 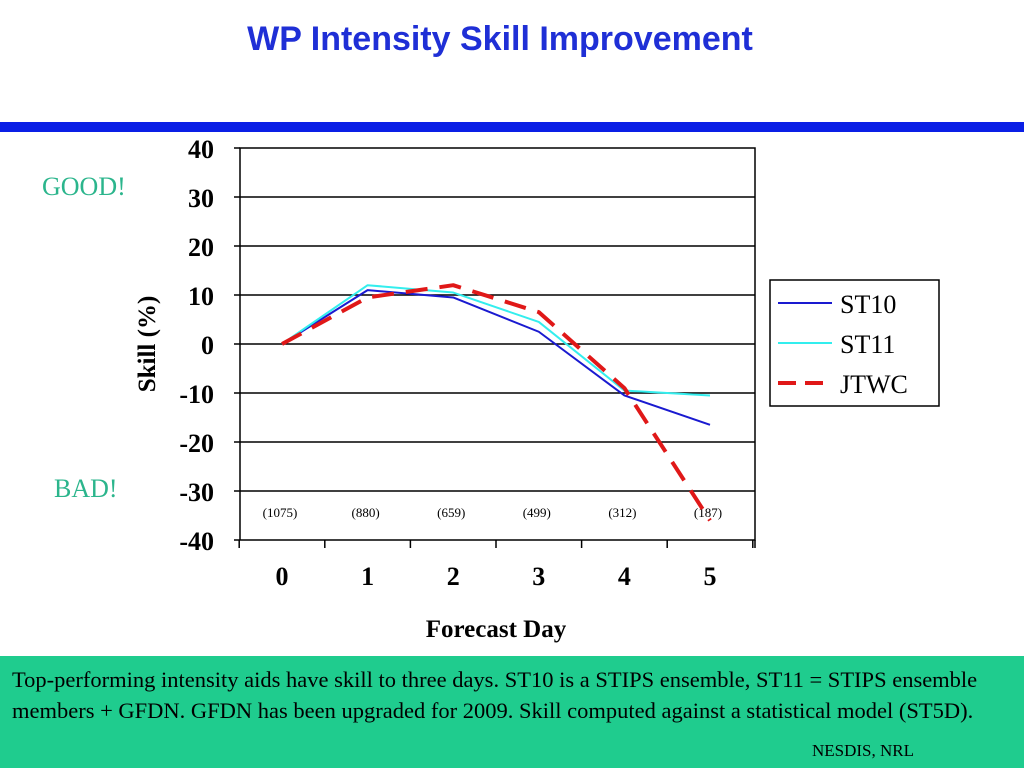 I want to click on x-tick-label: 0, so click(x=282, y=576).